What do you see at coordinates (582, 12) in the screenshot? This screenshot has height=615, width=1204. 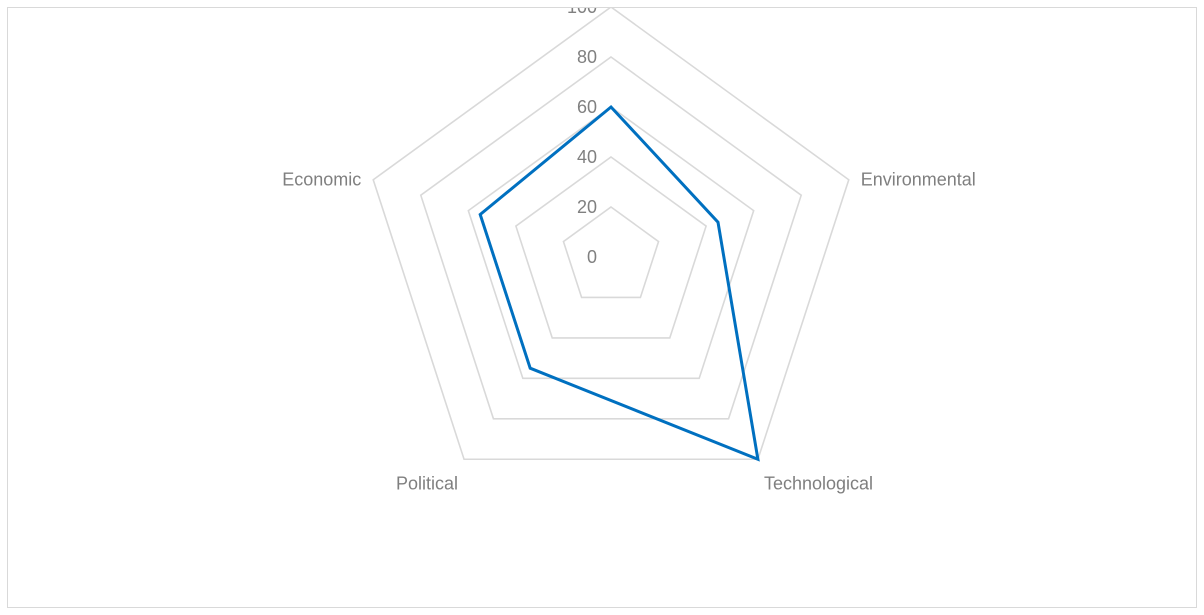 I see `tick-label-100: 100` at bounding box center [582, 12].